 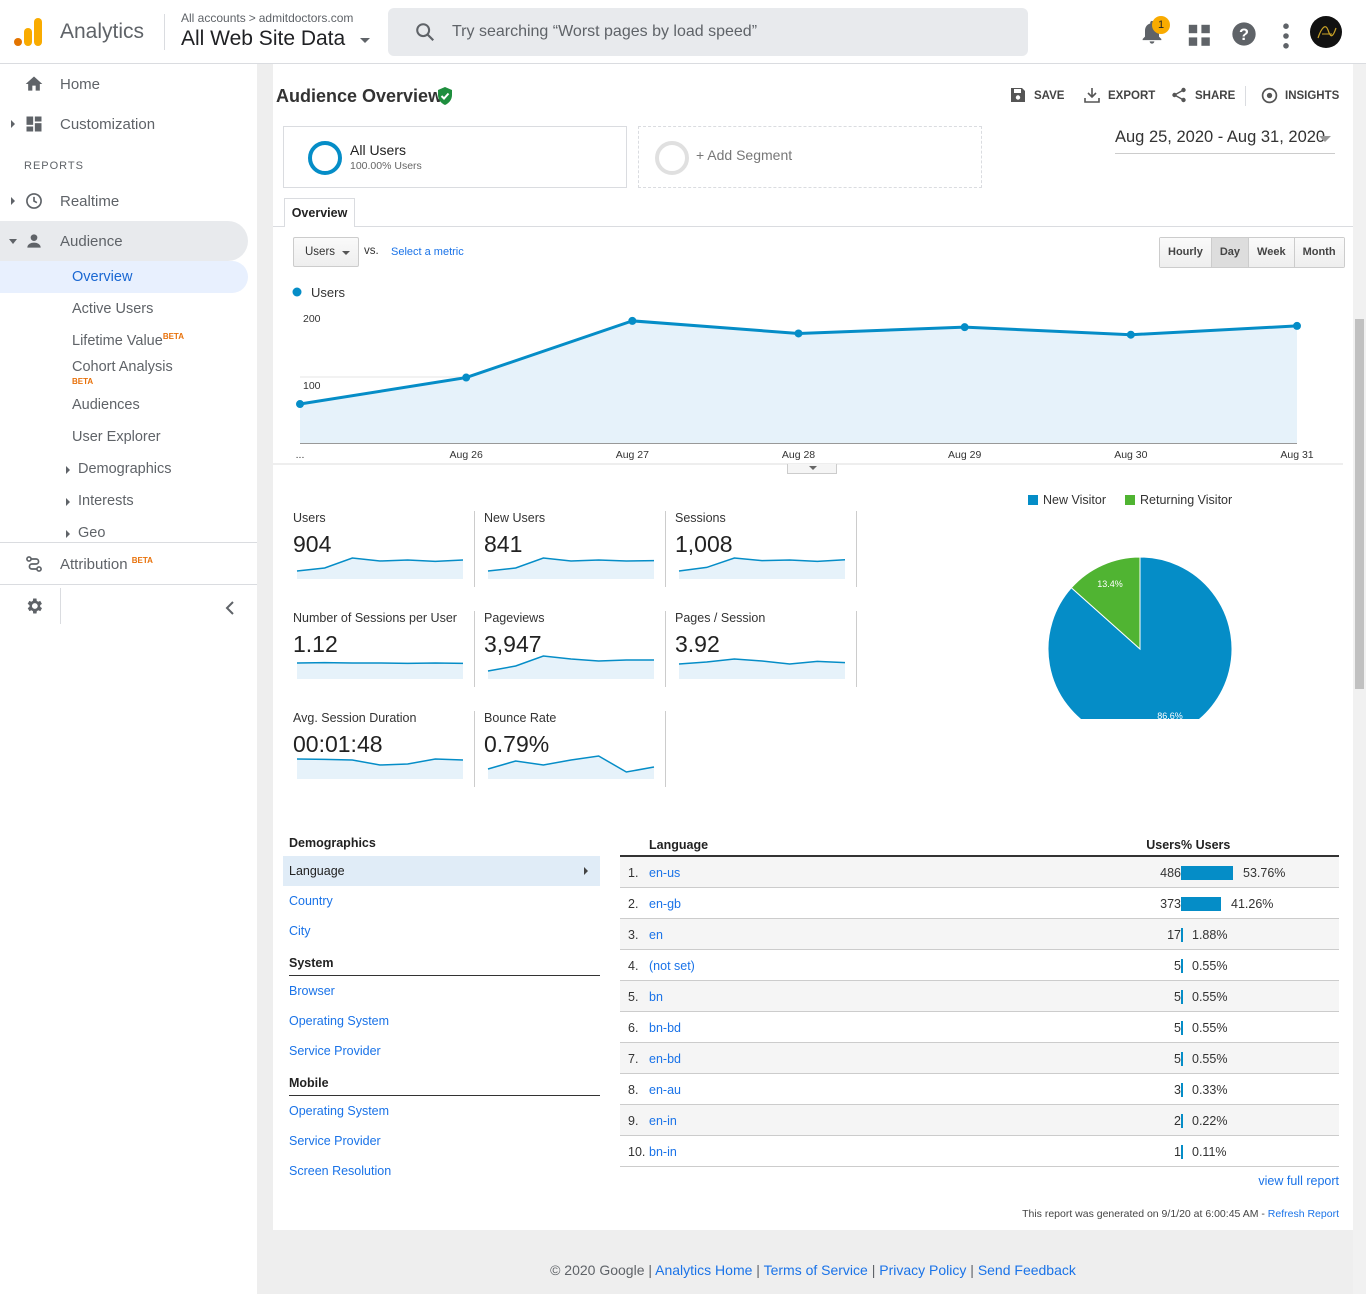 What do you see at coordinates (335, 1051) in the screenshot?
I see `system-link-service-provider: Service Provider` at bounding box center [335, 1051].